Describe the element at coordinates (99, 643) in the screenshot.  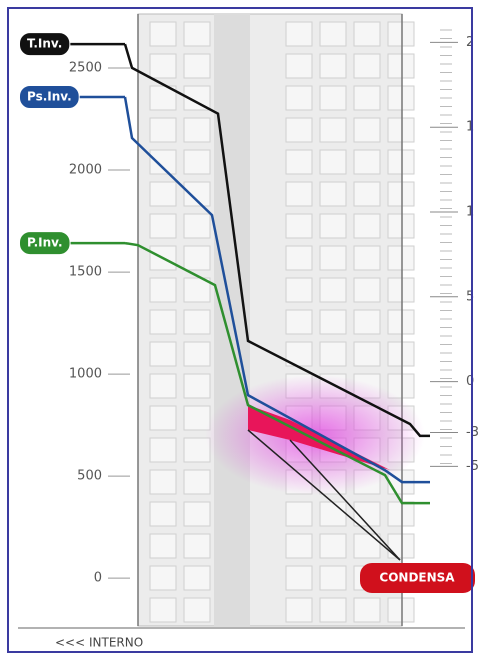
I see `x-axis-label: <<< INTERNO` at that location.